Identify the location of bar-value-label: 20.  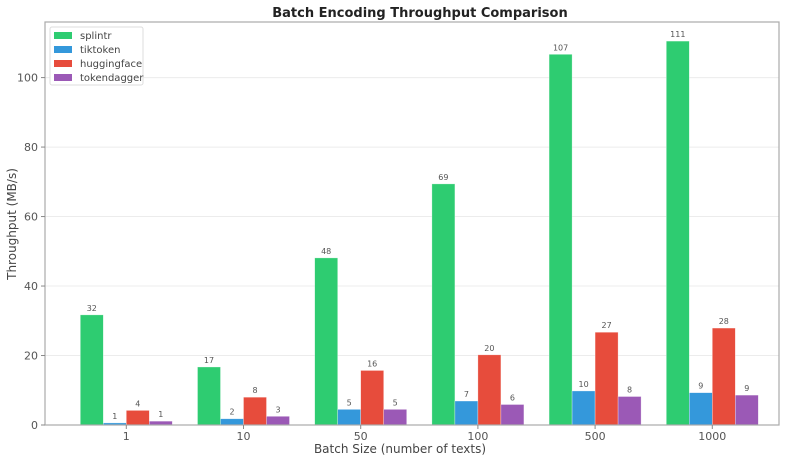
(489, 348).